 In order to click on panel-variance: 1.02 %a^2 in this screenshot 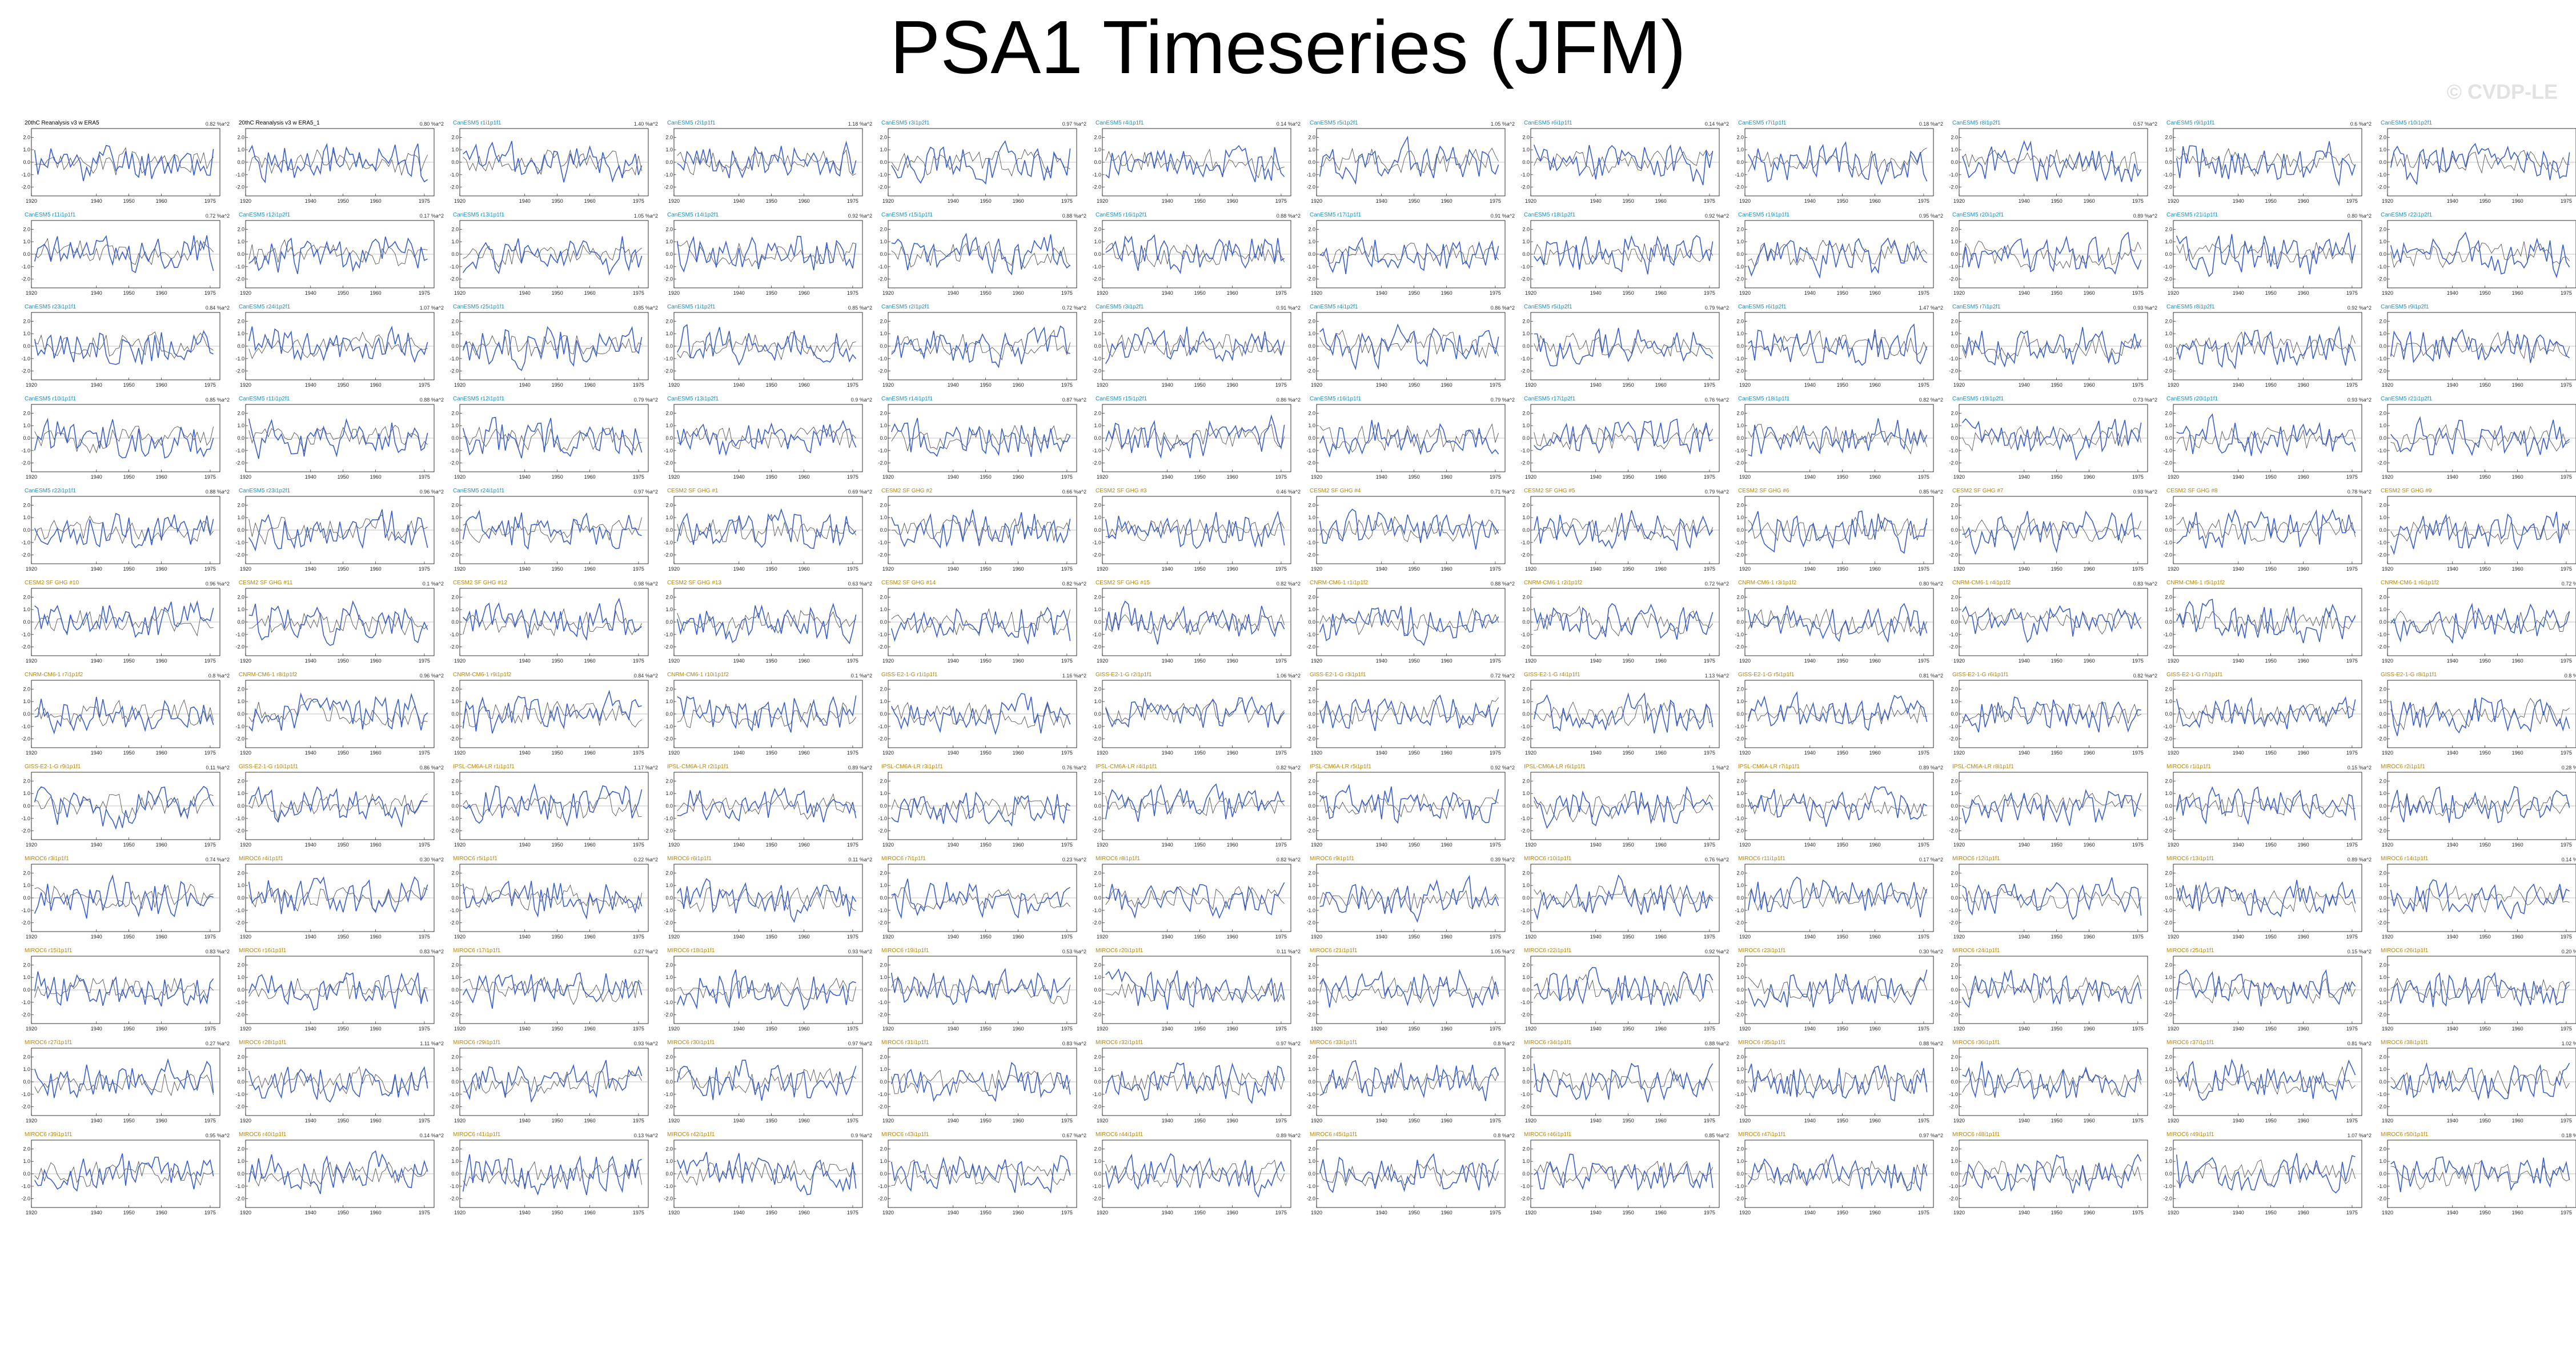, I will do `click(2568, 1043)`.